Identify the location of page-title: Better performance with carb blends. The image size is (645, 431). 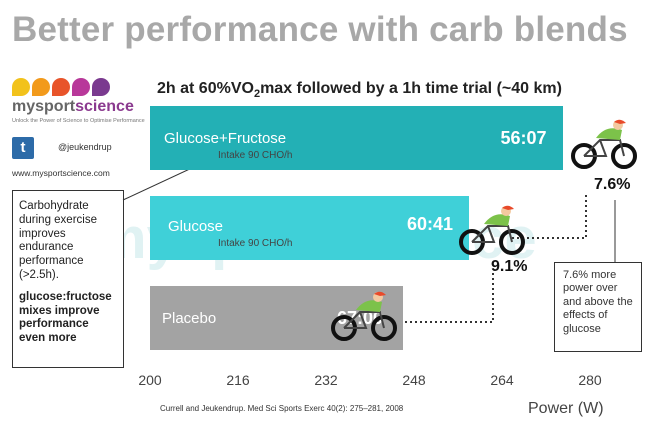
(320, 29).